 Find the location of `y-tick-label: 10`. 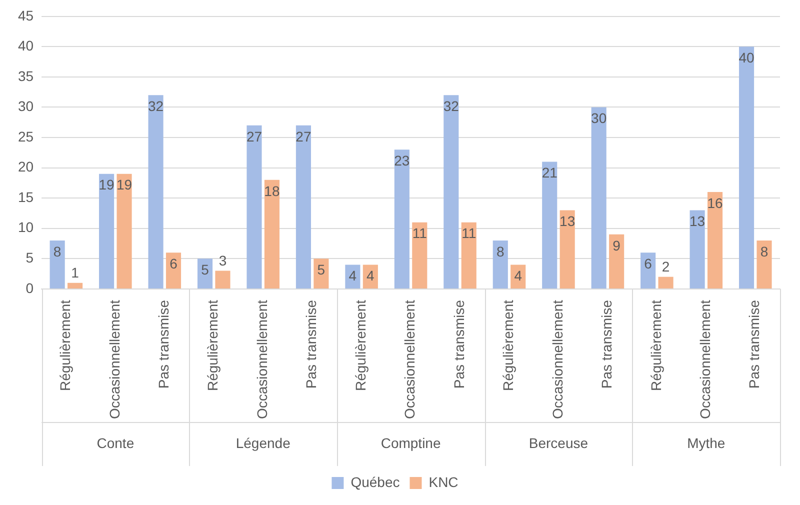

y-tick-label: 10 is located at coordinates (26, 227).